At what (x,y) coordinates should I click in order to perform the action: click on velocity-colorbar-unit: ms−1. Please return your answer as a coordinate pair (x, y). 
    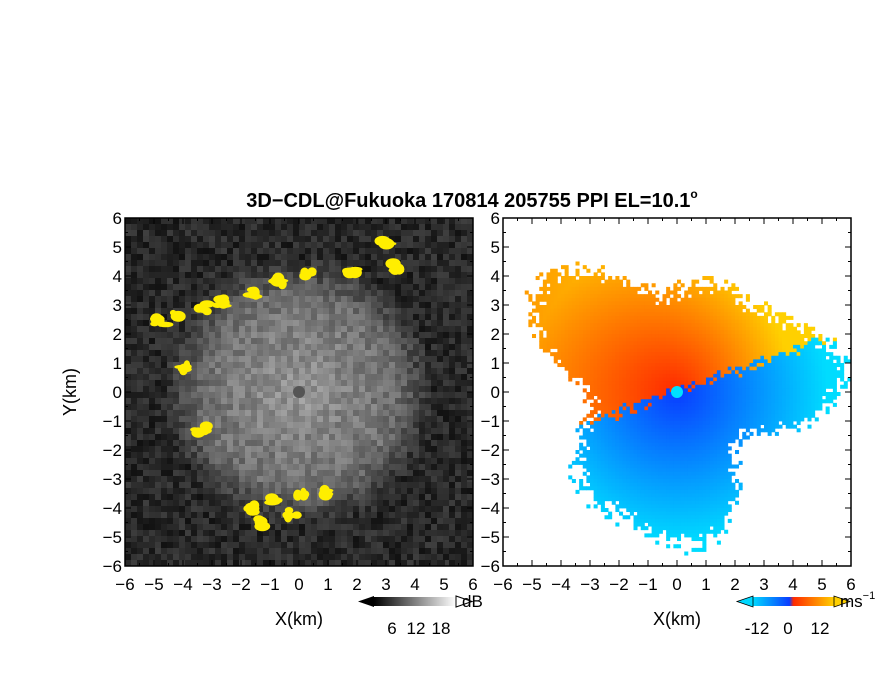
    Looking at the image, I should click on (857, 600).